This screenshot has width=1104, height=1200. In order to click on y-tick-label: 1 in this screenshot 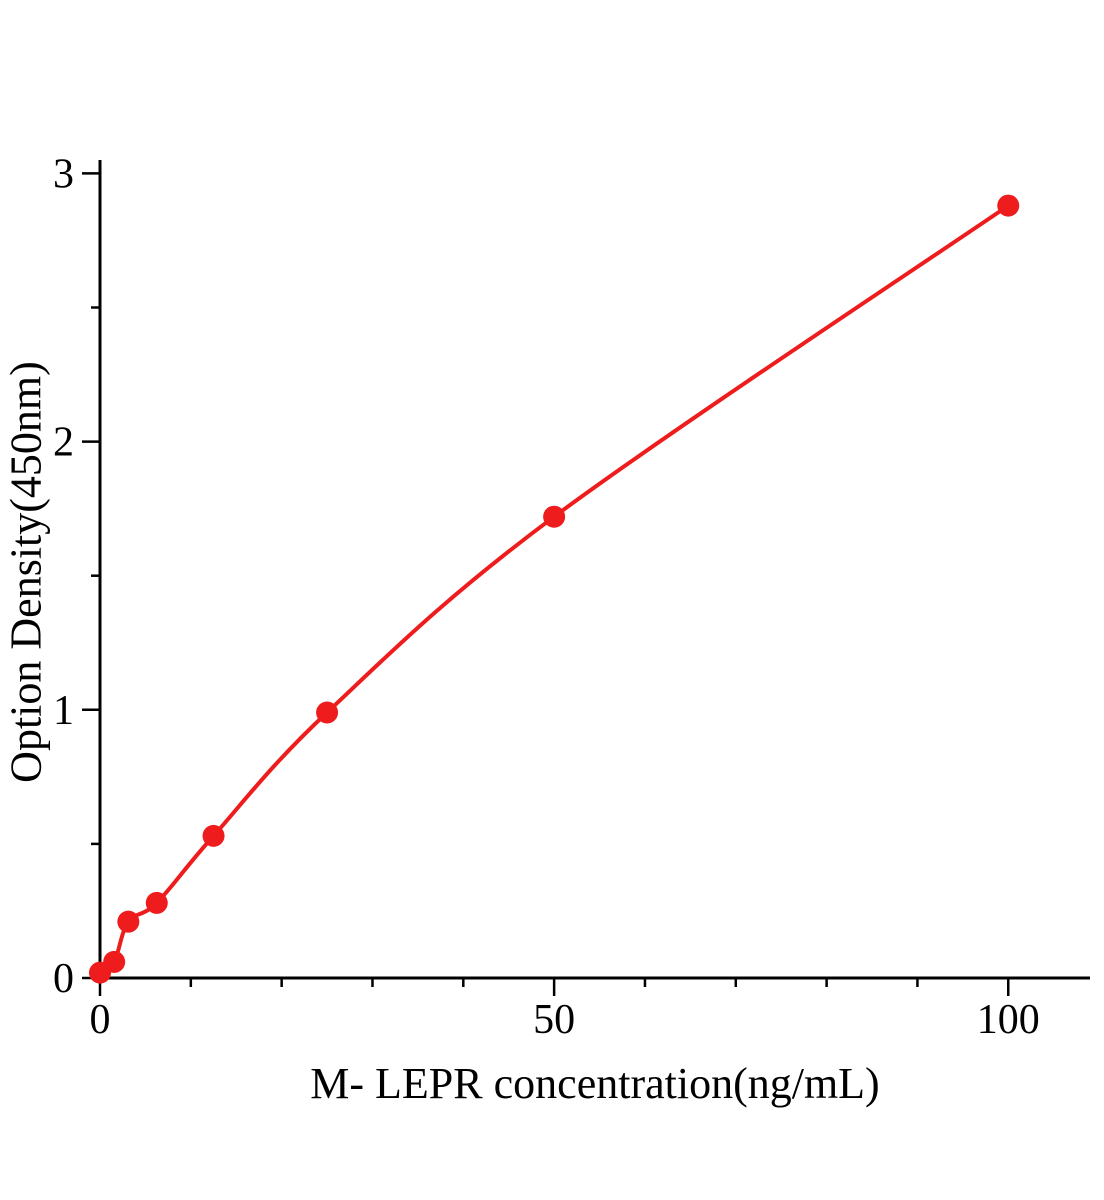, I will do `click(63, 711)`.